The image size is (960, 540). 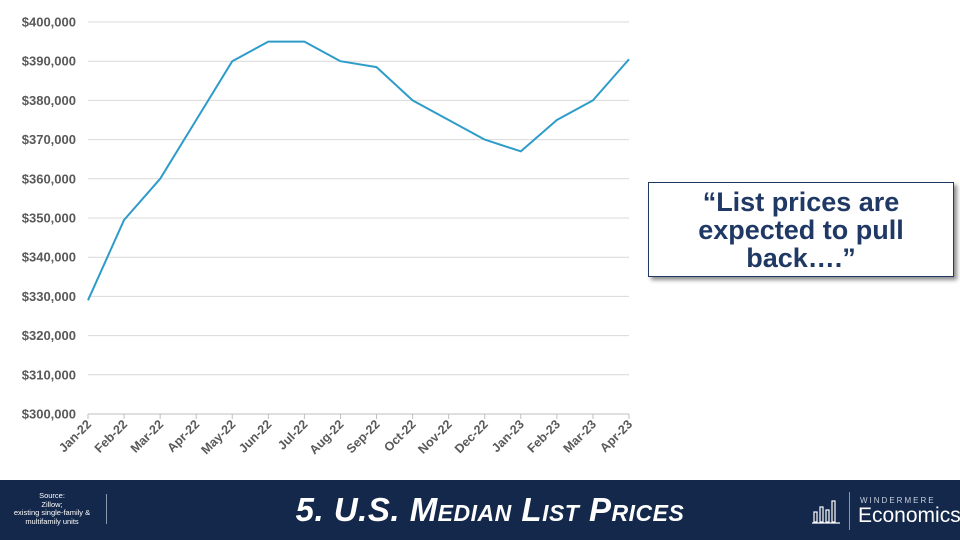 I want to click on y-tick-label: $340,000, so click(x=49, y=257).